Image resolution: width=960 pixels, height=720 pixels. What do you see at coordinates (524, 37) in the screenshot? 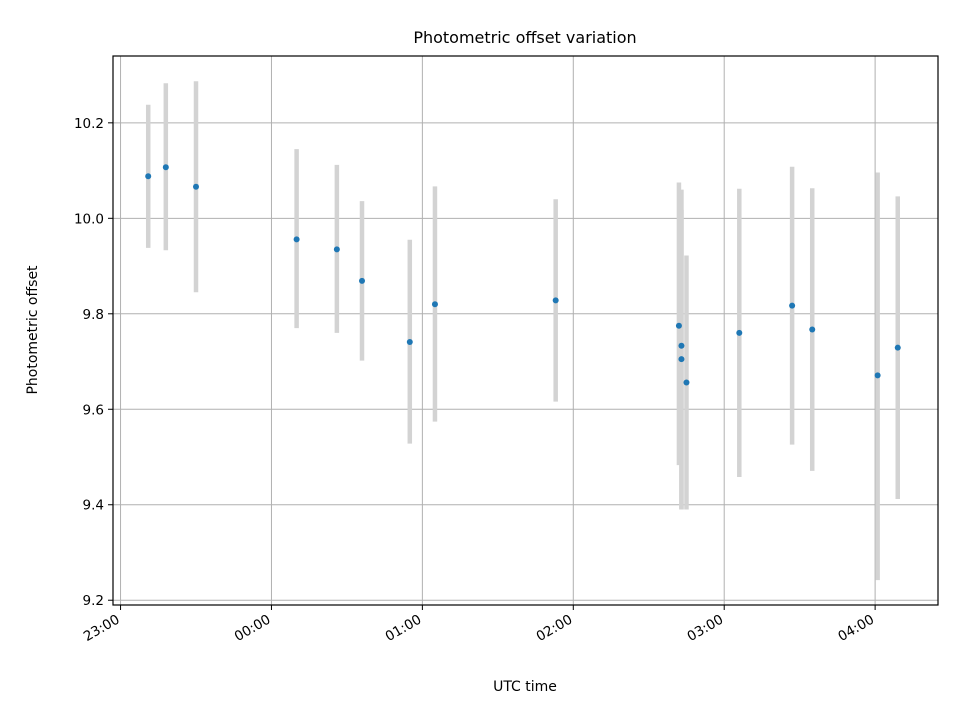
I see `chart-title: Photometric offset variation` at bounding box center [524, 37].